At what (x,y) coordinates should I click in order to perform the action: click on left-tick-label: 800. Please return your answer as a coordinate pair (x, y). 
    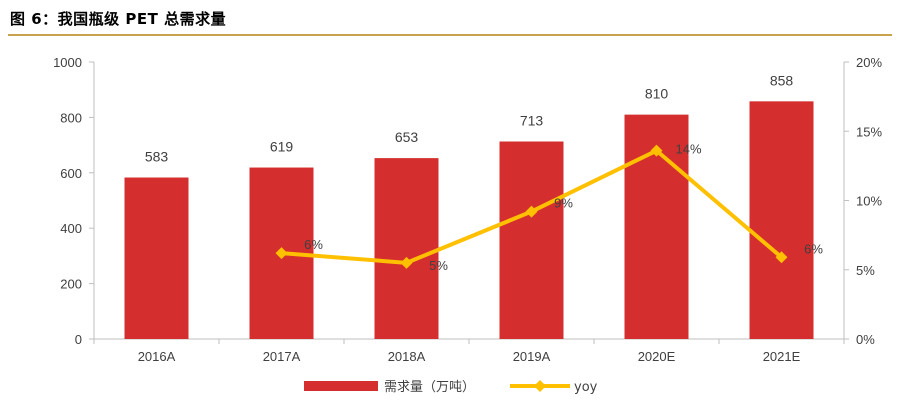
    Looking at the image, I should click on (71, 117).